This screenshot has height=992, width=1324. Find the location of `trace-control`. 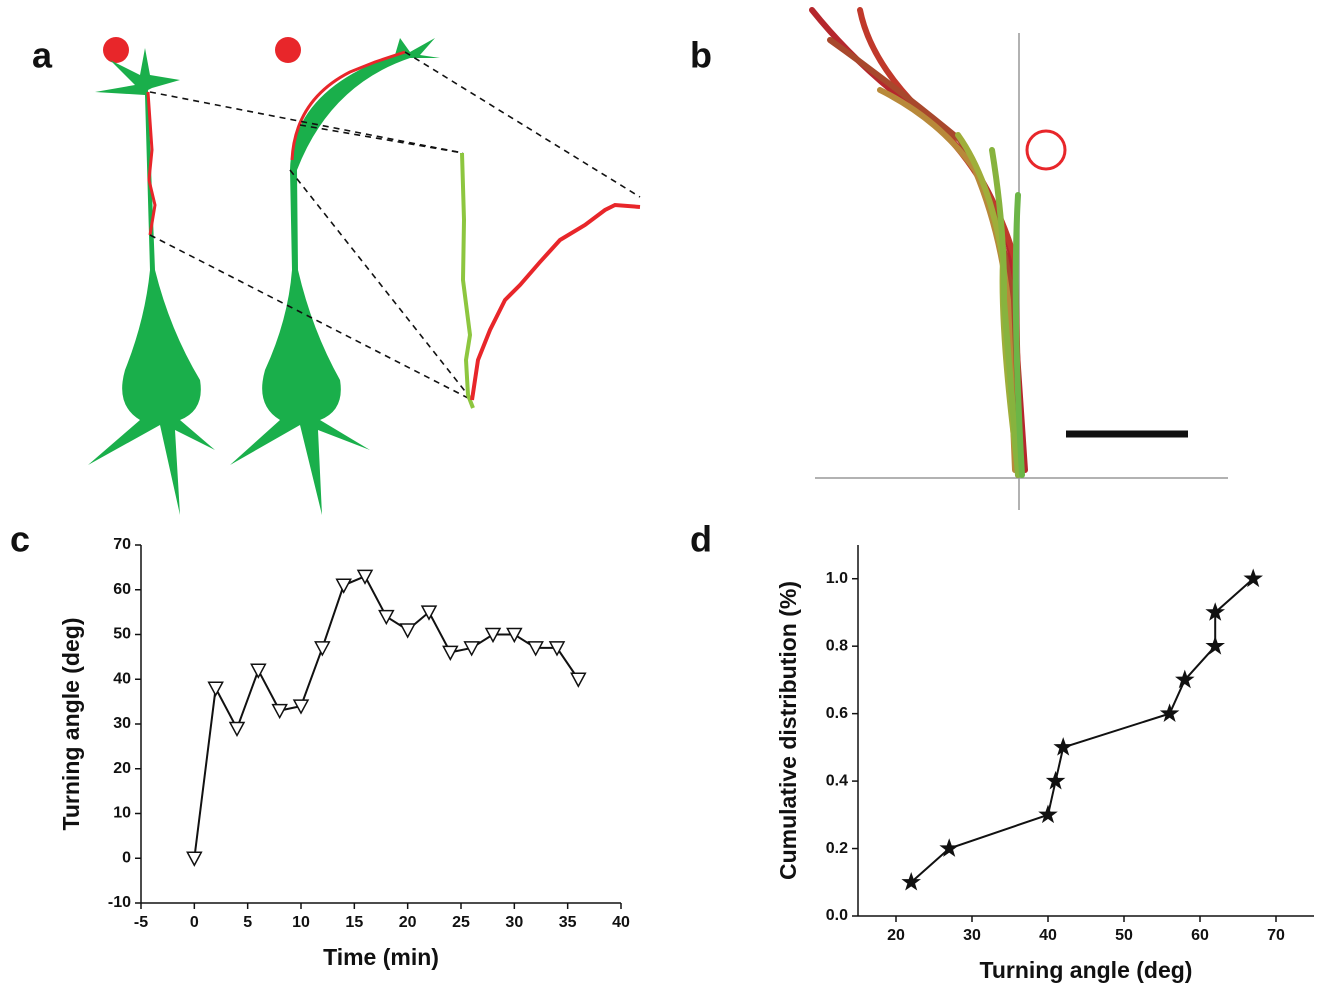

trace-control is located at coordinates (467, 280).